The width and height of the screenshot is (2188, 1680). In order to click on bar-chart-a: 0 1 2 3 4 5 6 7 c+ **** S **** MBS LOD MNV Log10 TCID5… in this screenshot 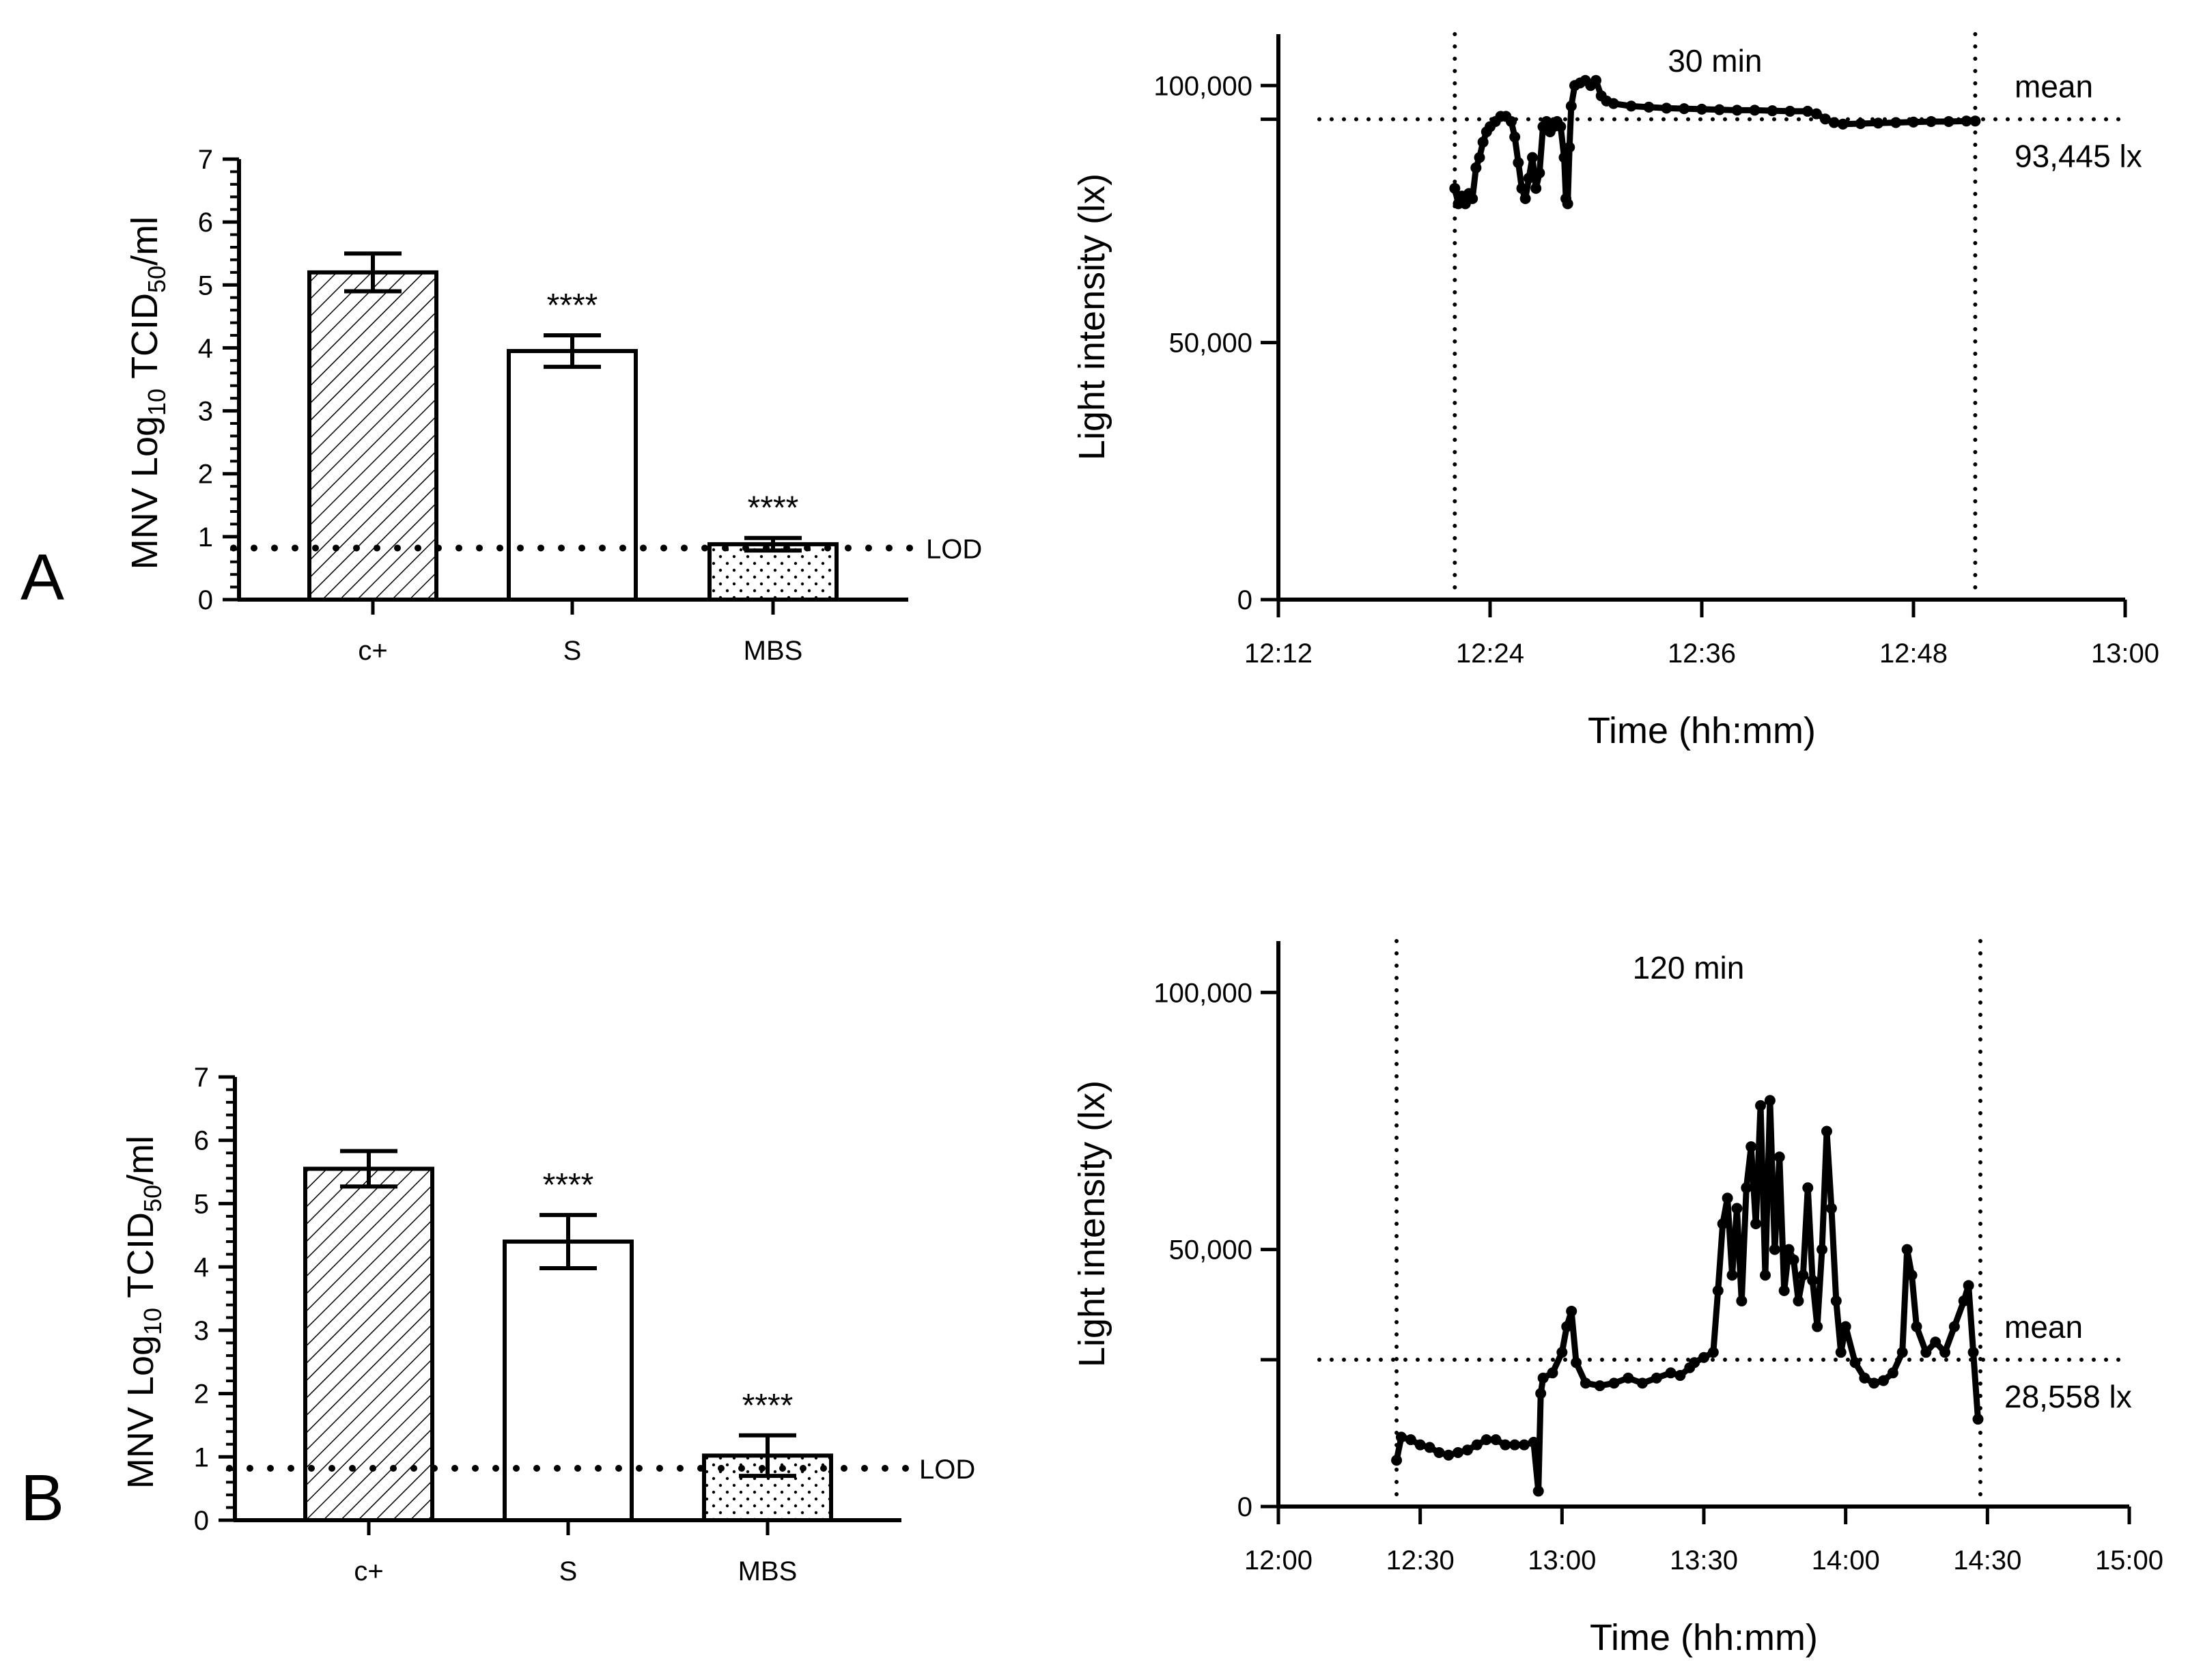, I will do `click(501, 405)`.